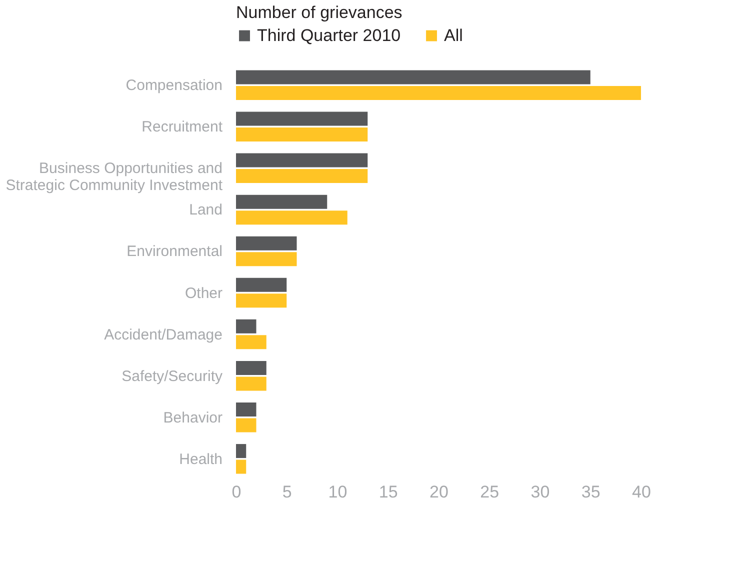 The height and width of the screenshot is (577, 729). What do you see at coordinates (490, 492) in the screenshot?
I see `x-tick-label: 25` at bounding box center [490, 492].